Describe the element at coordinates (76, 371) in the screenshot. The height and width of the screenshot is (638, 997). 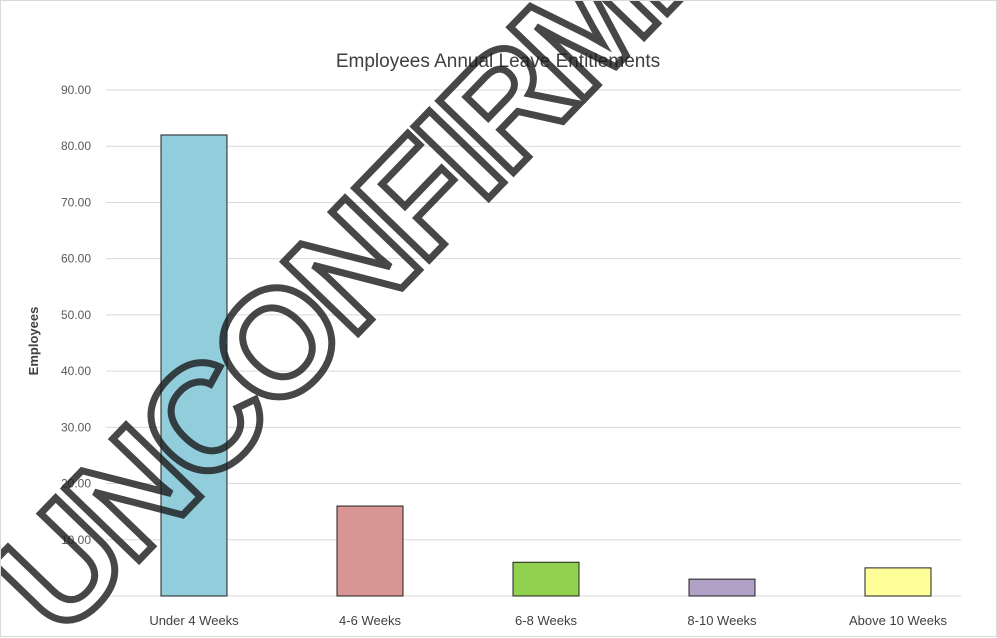
I see `y-tick-label: 40.00` at that location.